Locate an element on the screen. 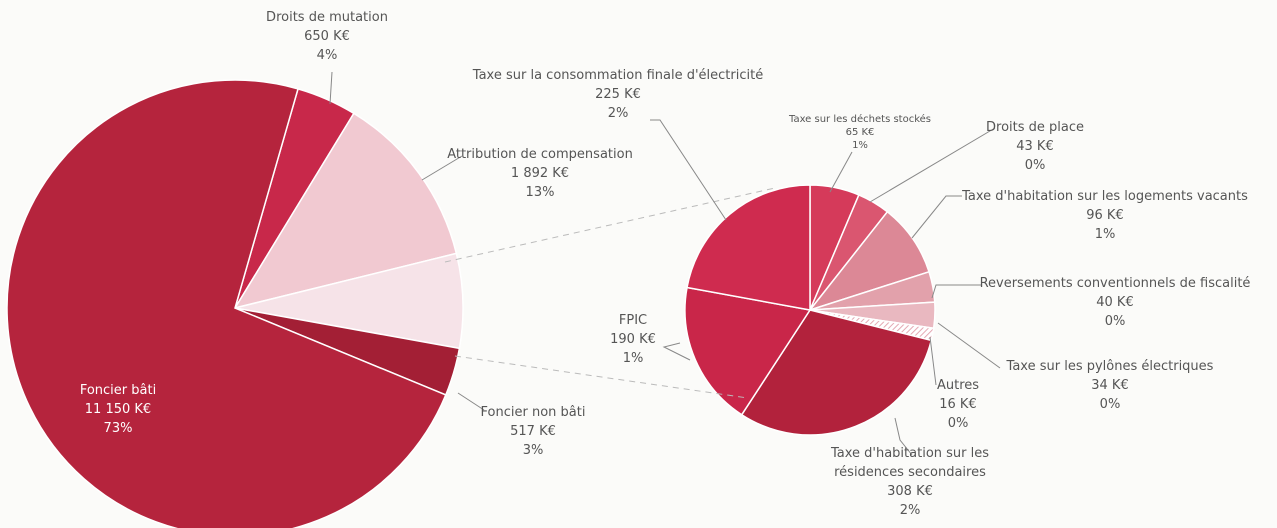  label-line: 4% is located at coordinates (327, 55).